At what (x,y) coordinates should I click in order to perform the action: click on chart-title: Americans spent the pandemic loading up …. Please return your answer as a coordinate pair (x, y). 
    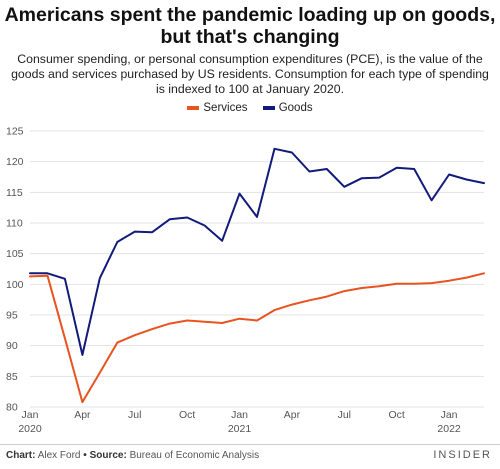
    Looking at the image, I should click on (250, 26).